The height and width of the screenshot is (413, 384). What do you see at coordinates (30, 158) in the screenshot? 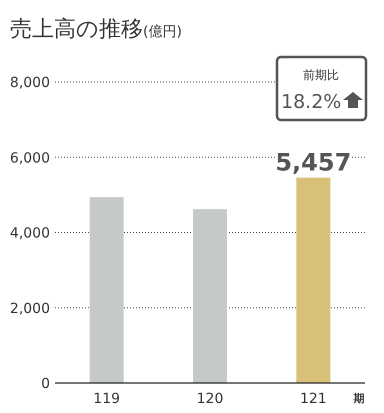
I see `y-tick-label: 6,000` at bounding box center [30, 158].